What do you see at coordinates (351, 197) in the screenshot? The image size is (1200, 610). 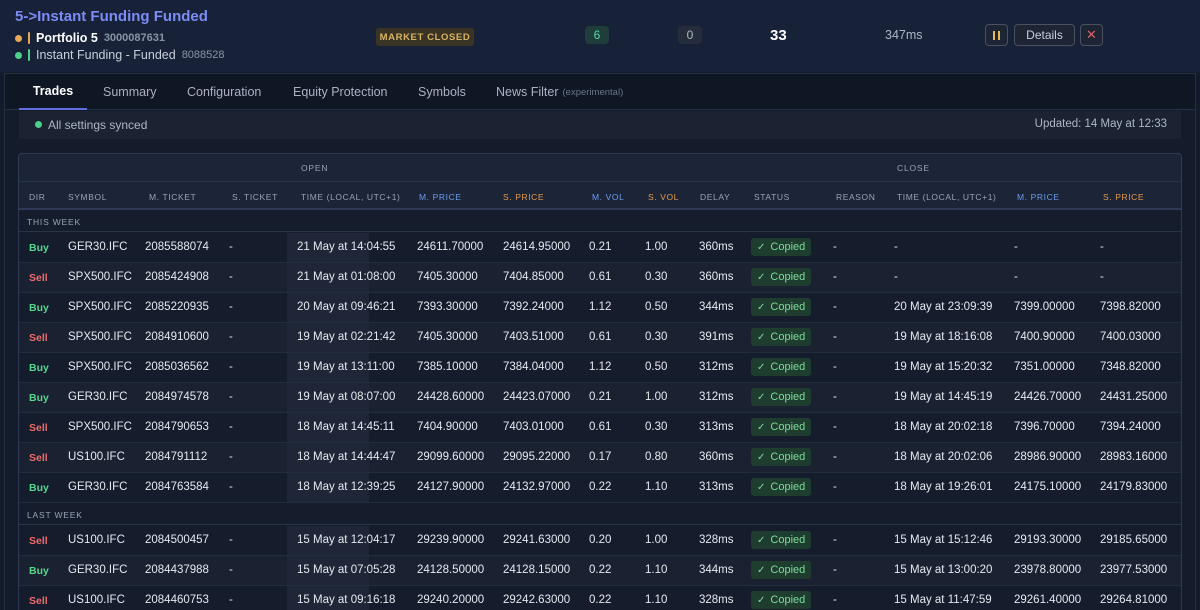 I see `column-header-open-time: TIME (LOCAL, UTC+1)` at bounding box center [351, 197].